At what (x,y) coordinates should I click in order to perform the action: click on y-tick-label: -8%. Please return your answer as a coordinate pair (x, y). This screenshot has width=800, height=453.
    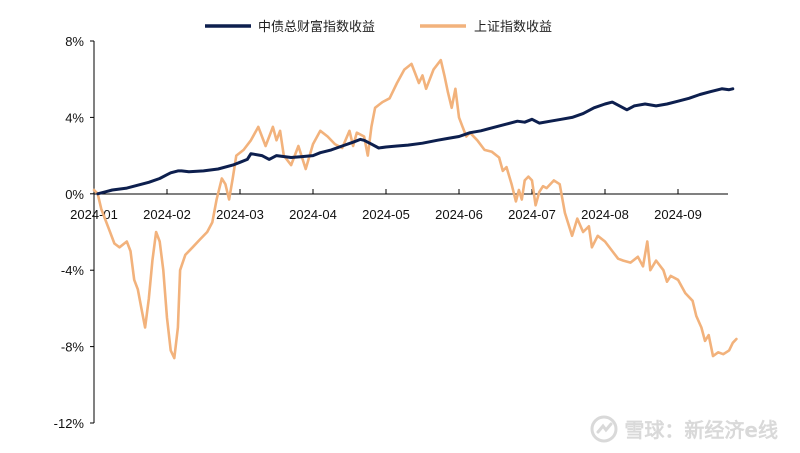
    Looking at the image, I should click on (73, 347).